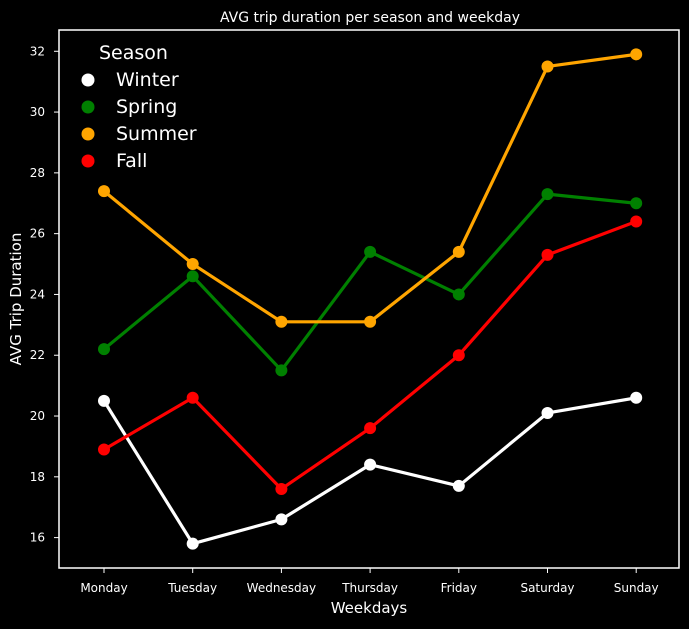 This screenshot has width=689, height=629. Describe the element at coordinates (37, 173) in the screenshot. I see `y-tick-label: 28` at that location.